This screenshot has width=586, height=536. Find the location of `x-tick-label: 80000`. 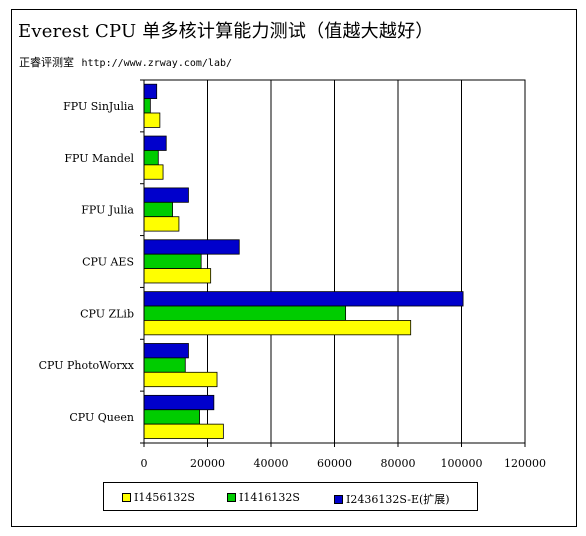

x-tick-label: 80000 is located at coordinates (398, 463).